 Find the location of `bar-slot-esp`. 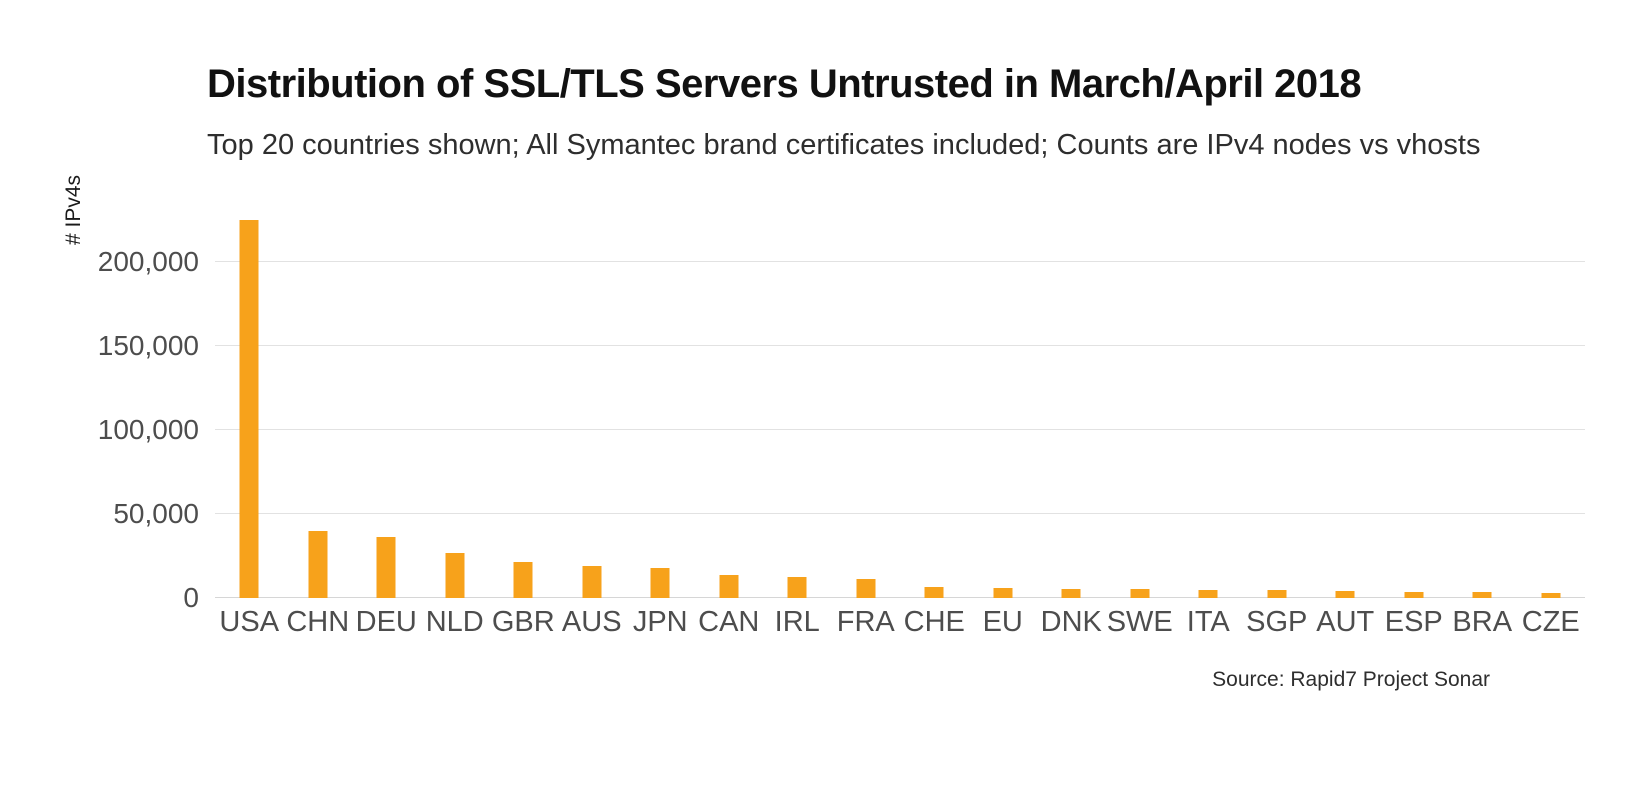

bar-slot-esp is located at coordinates (1414, 403).